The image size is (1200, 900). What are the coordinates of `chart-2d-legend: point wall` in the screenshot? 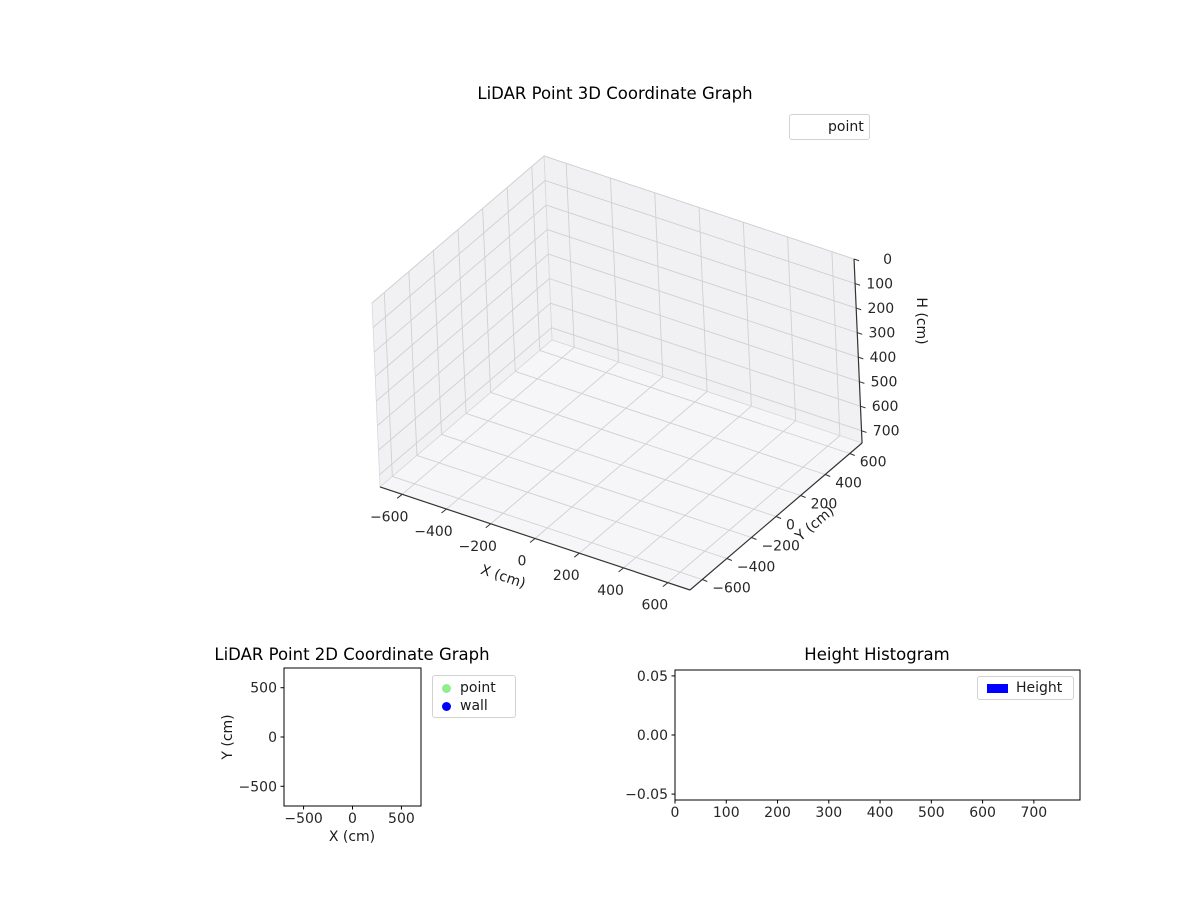 It's located at (474, 696).